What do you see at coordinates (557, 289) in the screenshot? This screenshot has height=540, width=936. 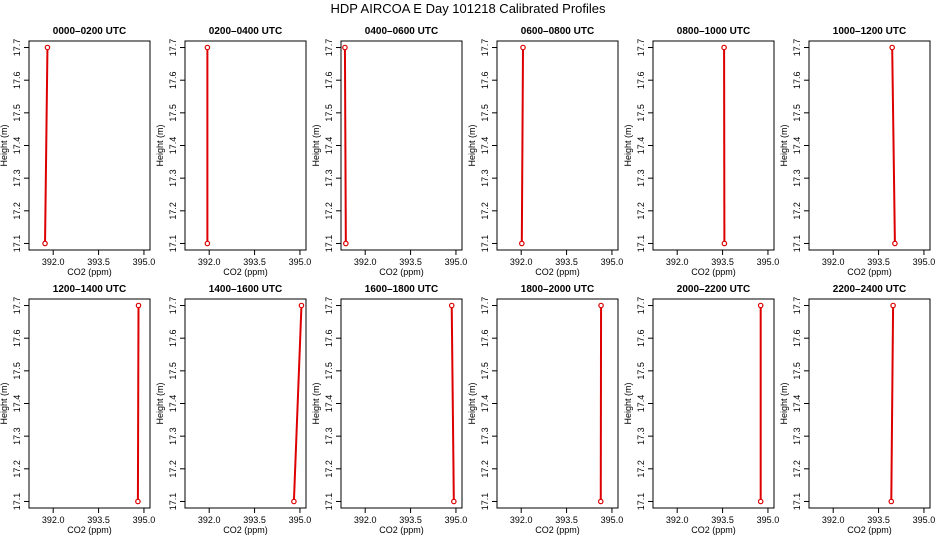 I see `panel-title: 1800–2000 UTC` at bounding box center [557, 289].